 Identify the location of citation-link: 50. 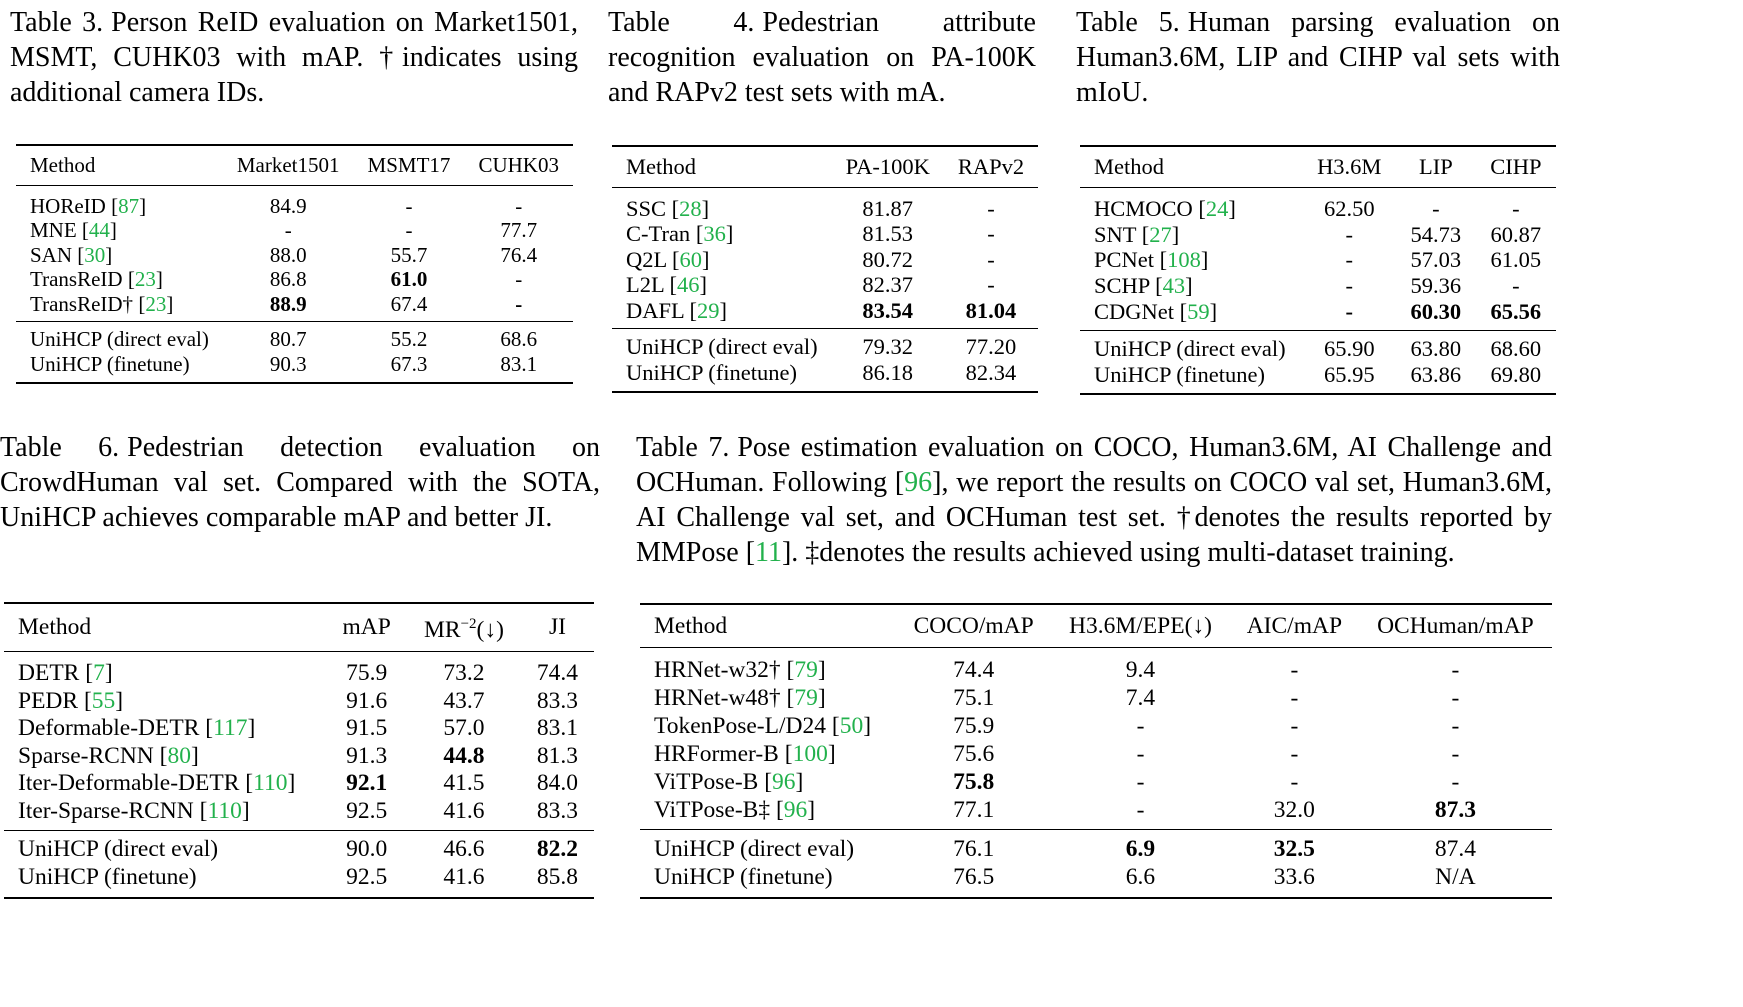
(851, 726).